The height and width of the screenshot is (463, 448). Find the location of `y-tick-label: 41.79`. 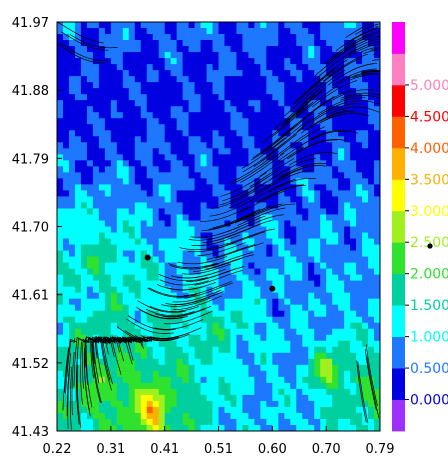

y-tick-label: 41.79 is located at coordinates (30, 159).